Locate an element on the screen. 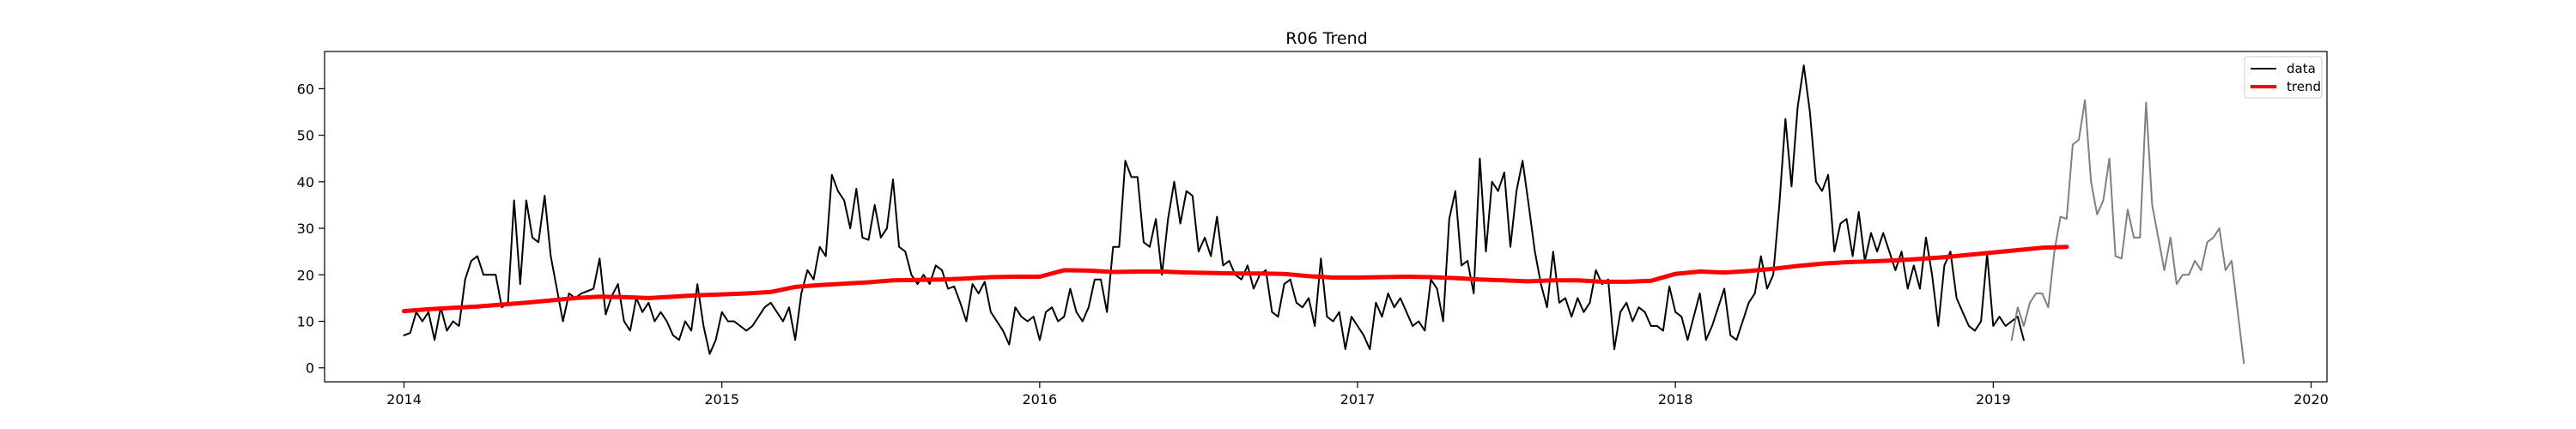 The image size is (2576, 429). y-tick-label: 20 is located at coordinates (305, 275).